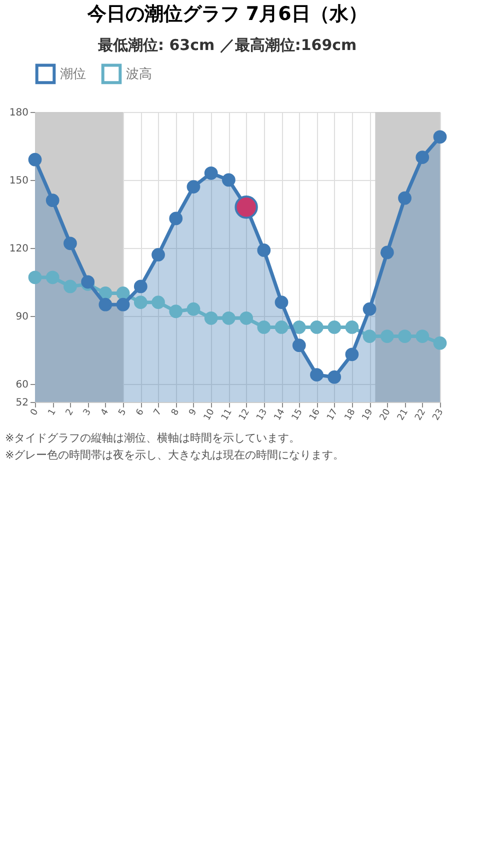  I want to click on chart-title: 今日の潮位グラフ 7月6日（水）, so click(227, 14).